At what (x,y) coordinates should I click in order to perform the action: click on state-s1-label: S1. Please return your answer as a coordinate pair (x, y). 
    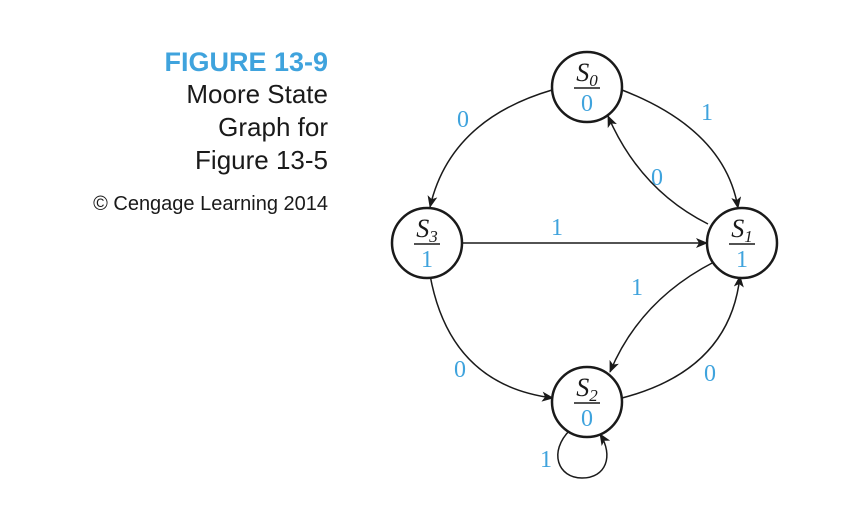
    Looking at the image, I should click on (742, 230).